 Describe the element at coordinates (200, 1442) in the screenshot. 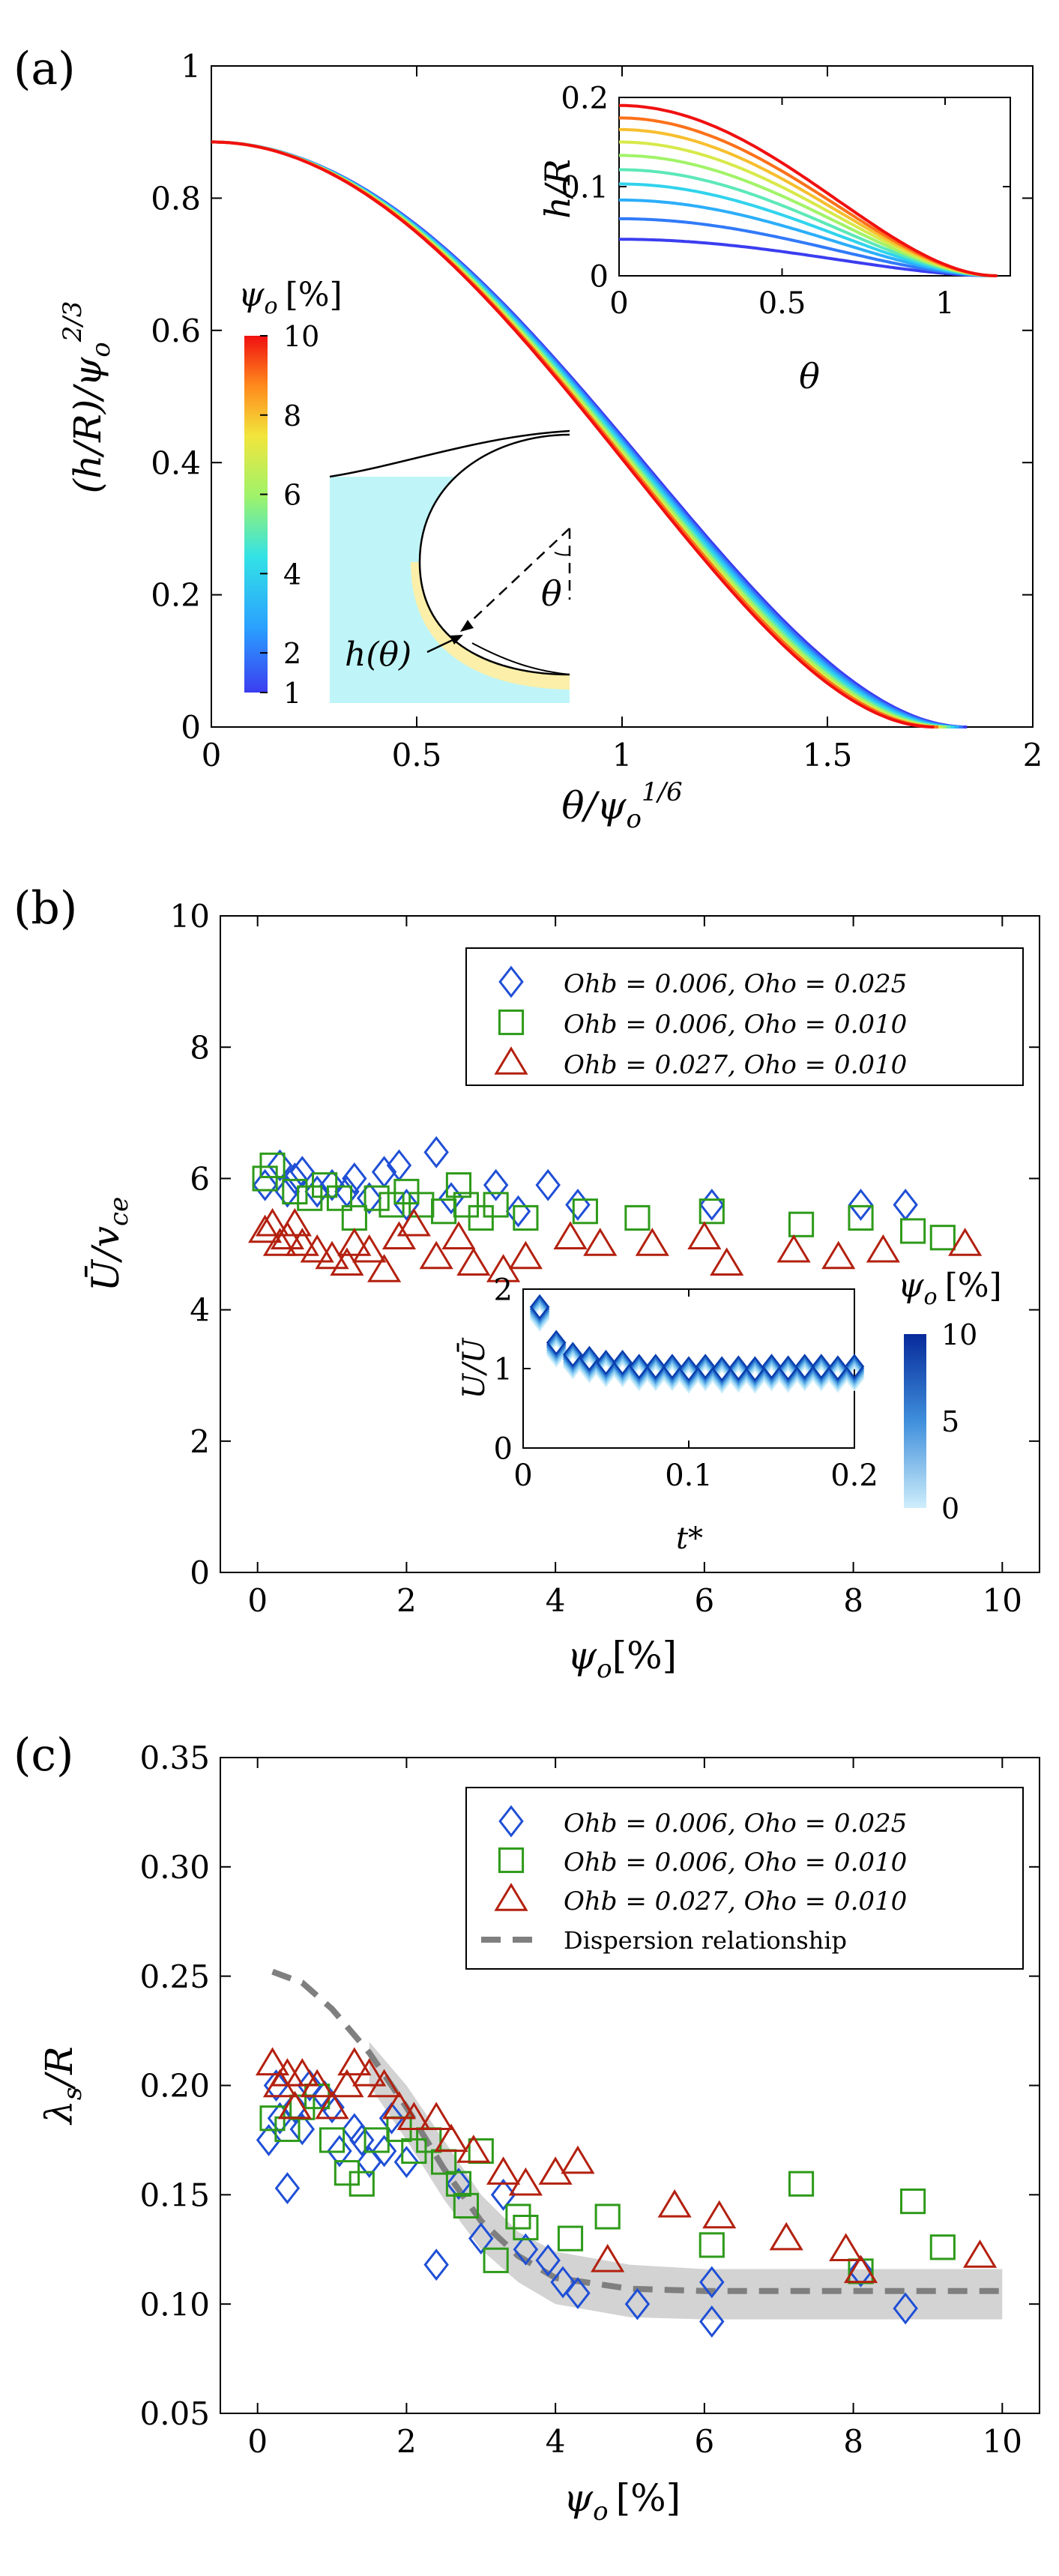

I see `b-y-tick-label: 2` at that location.